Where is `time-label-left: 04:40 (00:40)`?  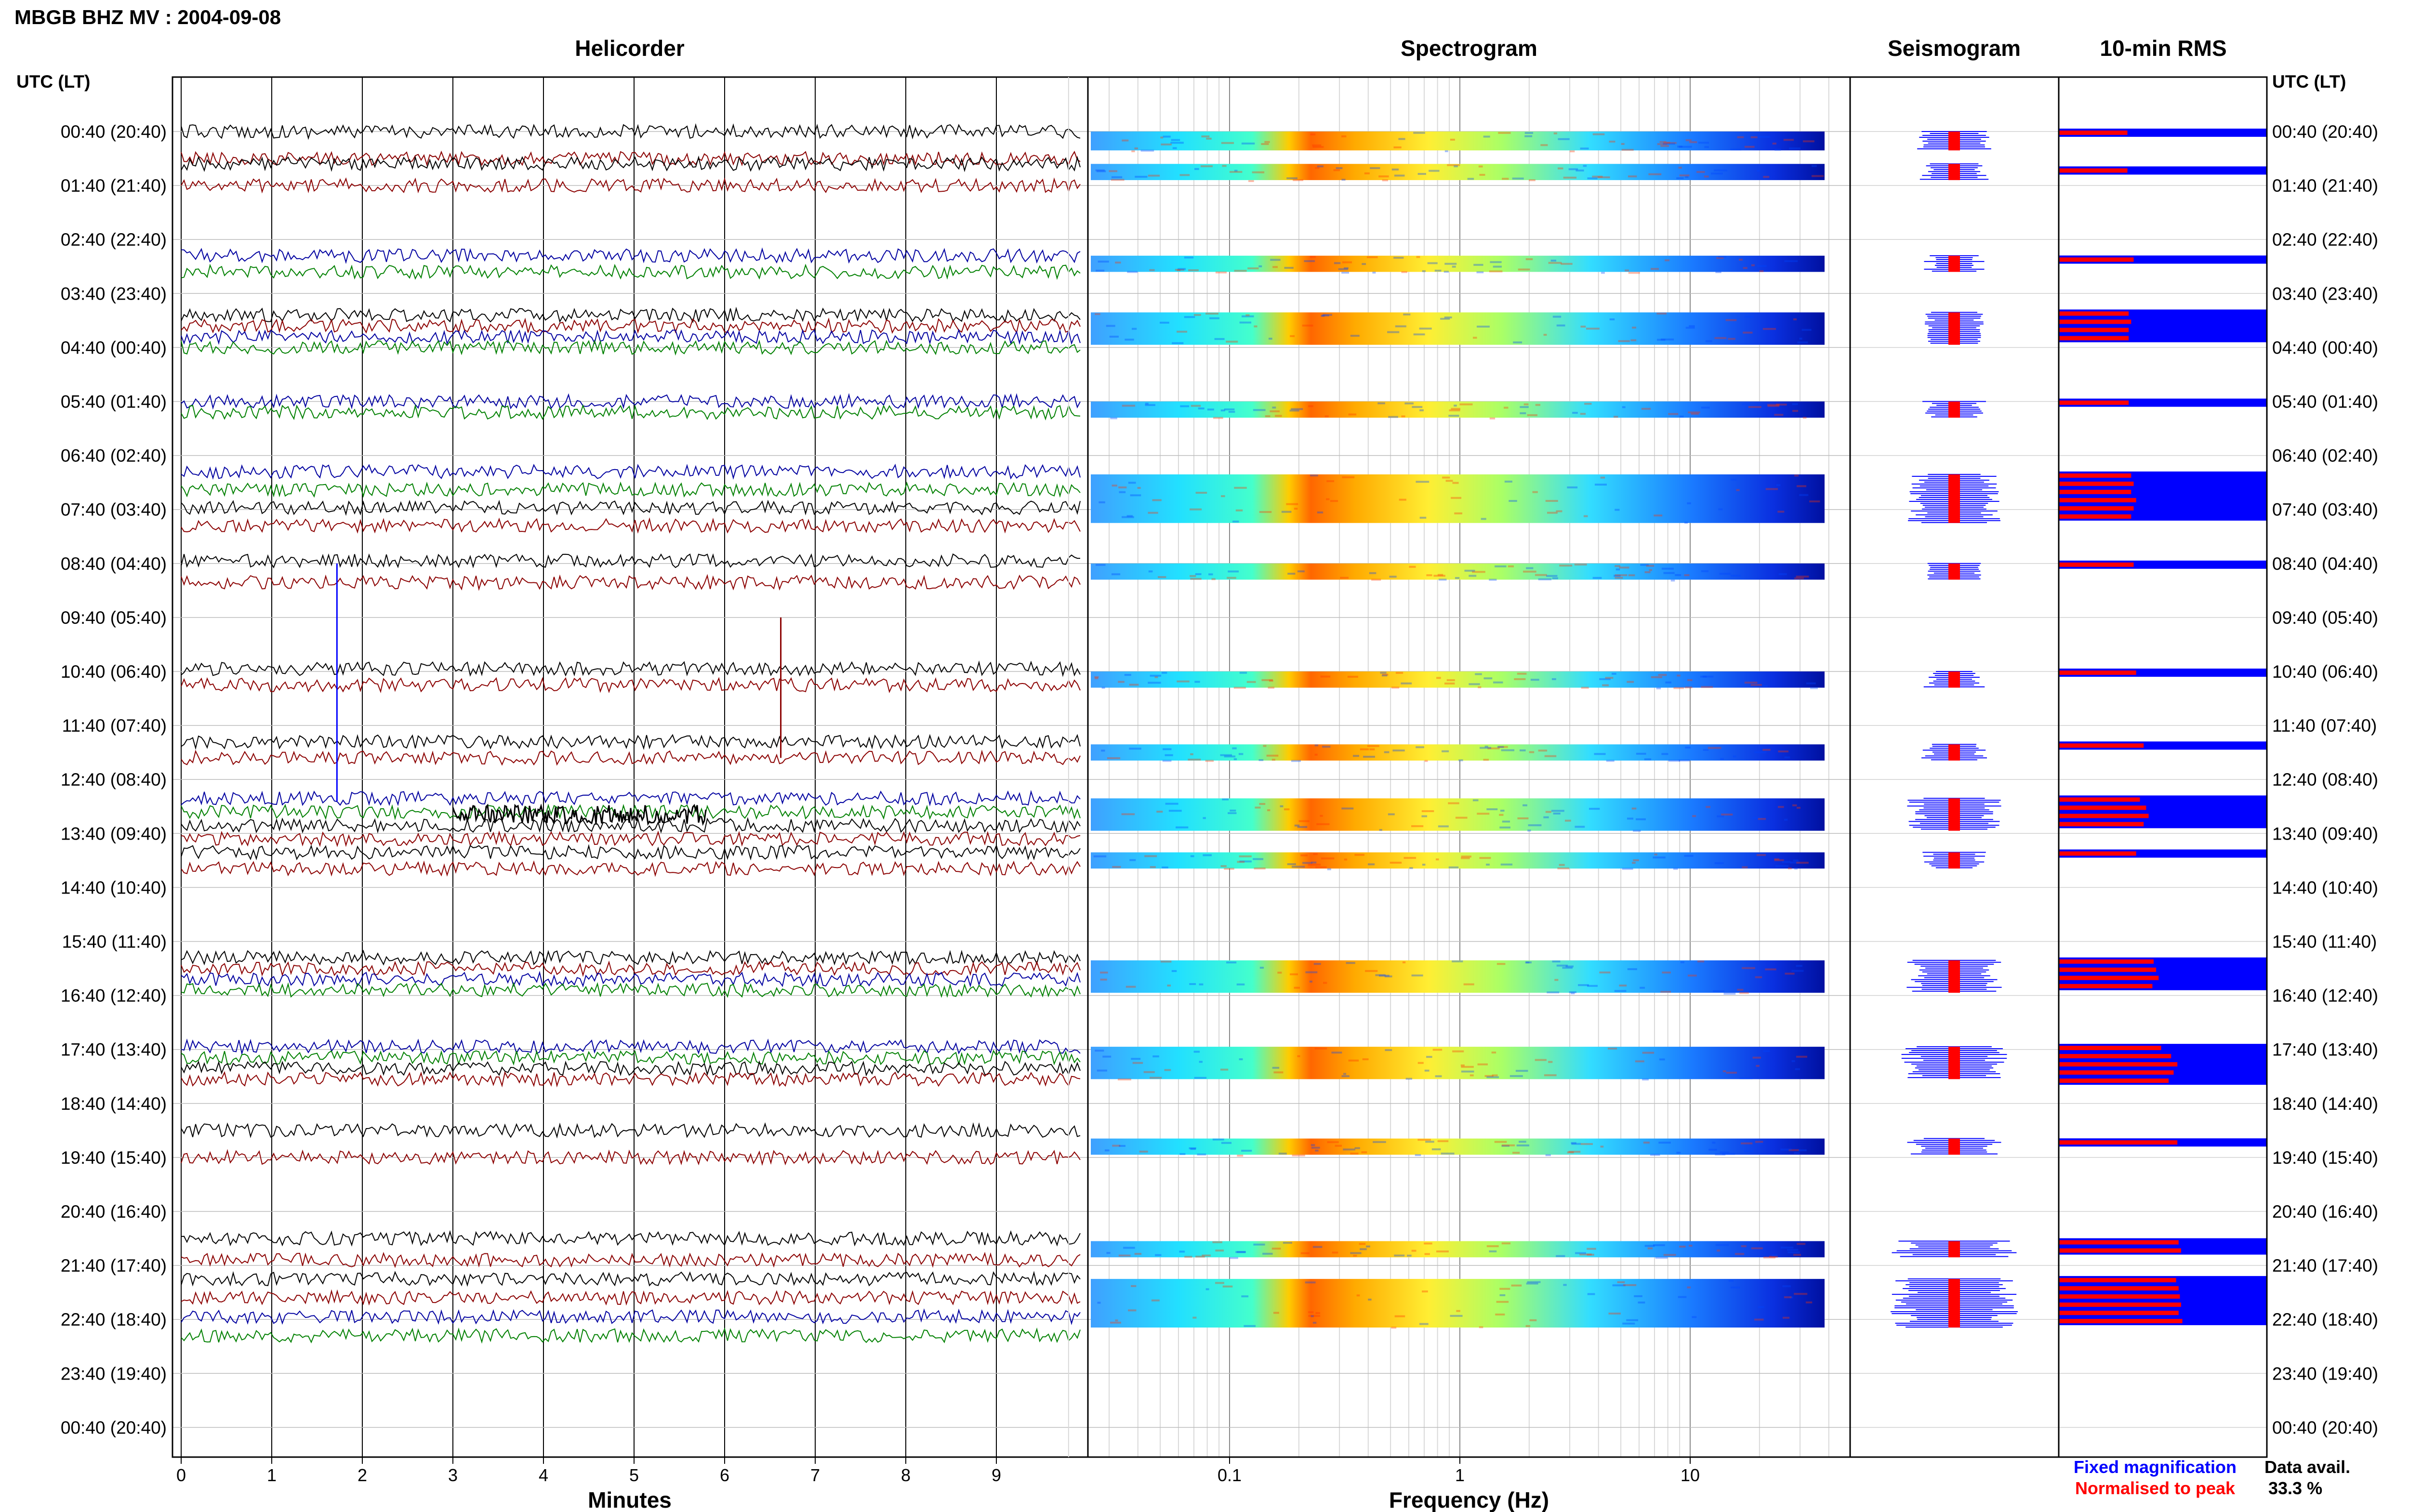 time-label-left: 04:40 (00:40) is located at coordinates (114, 347).